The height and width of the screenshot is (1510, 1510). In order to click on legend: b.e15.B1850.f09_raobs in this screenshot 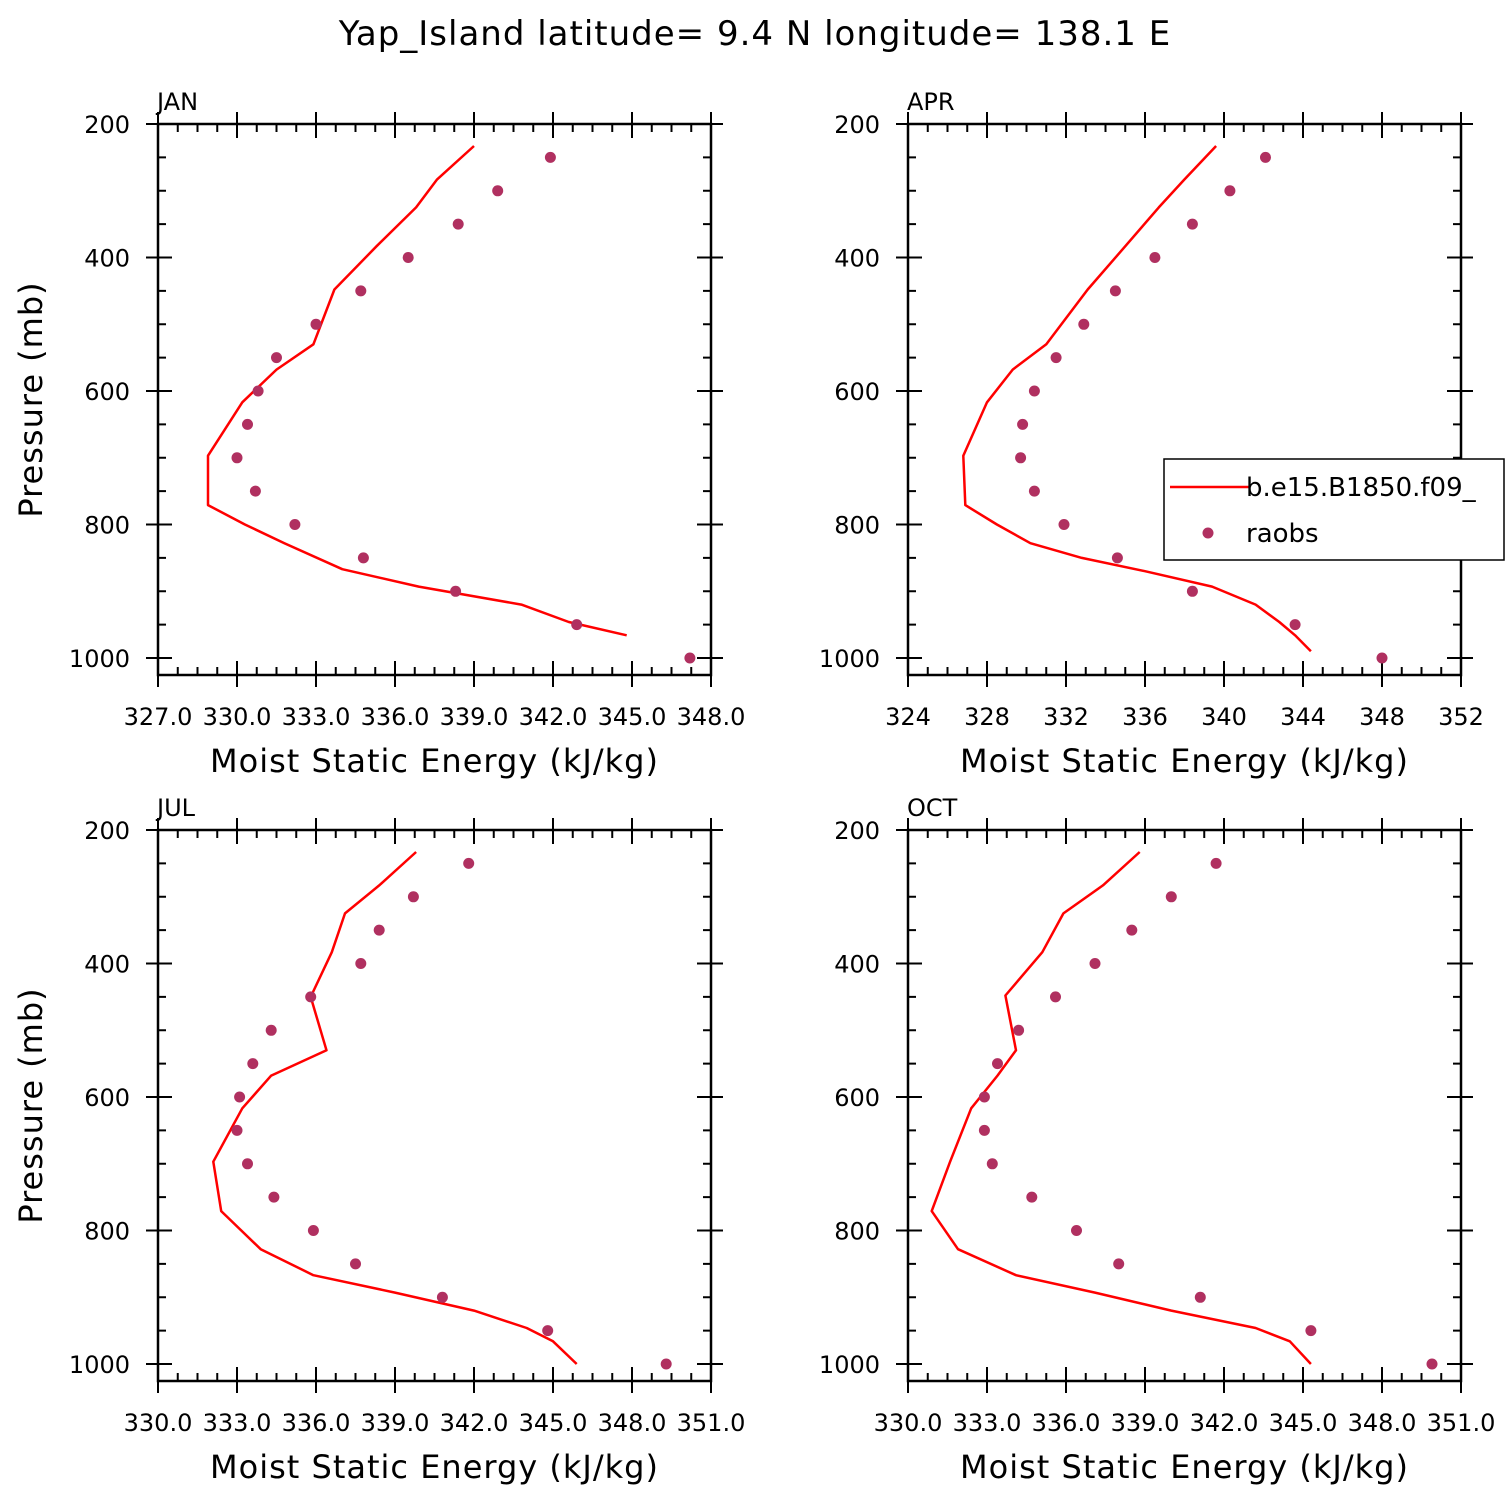, I will do `click(1334, 509)`.